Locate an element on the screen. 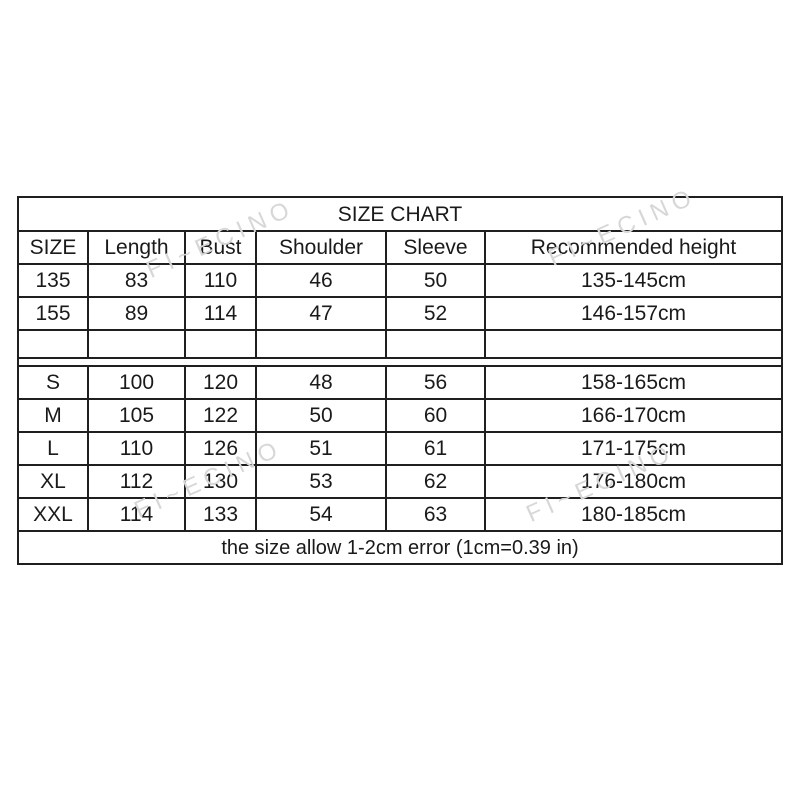  column-header: Length is located at coordinates (137, 247).